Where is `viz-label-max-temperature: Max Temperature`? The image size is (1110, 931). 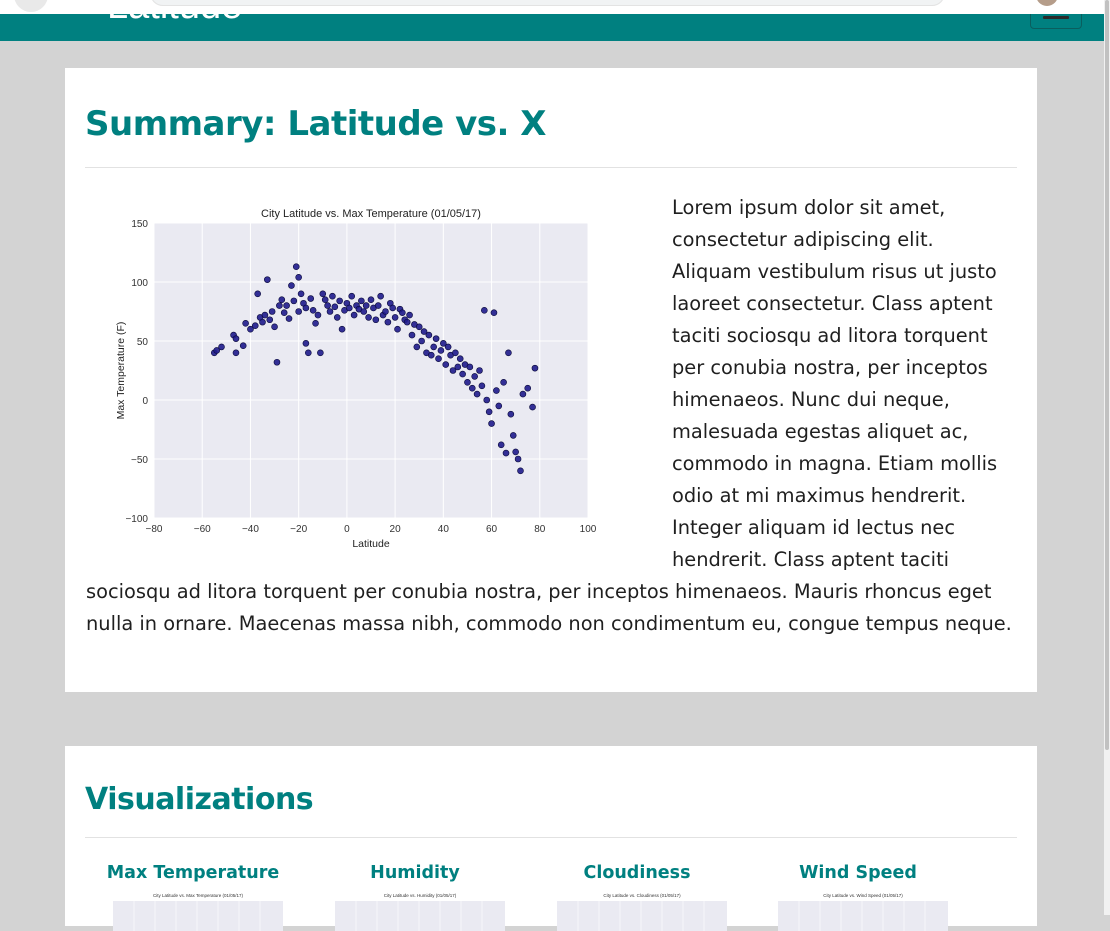 viz-label-max-temperature: Max Temperature is located at coordinates (193, 873).